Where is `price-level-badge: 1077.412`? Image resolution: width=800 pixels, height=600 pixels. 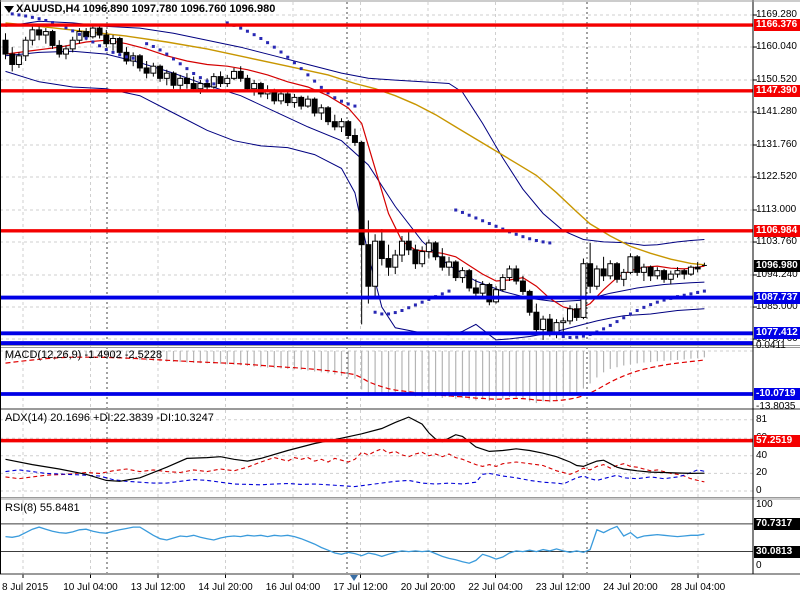 price-level-badge: 1077.412 is located at coordinates (777, 333).